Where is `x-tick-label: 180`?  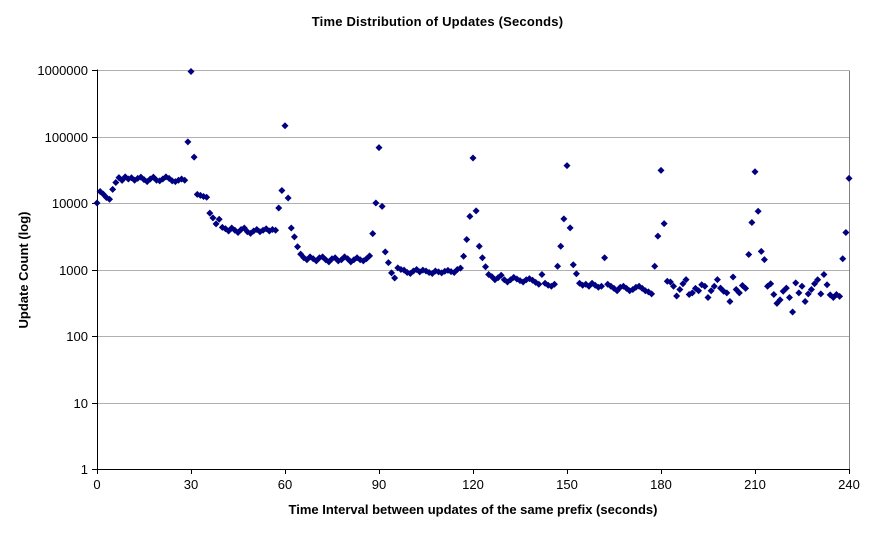
x-tick-label: 180 is located at coordinates (661, 484).